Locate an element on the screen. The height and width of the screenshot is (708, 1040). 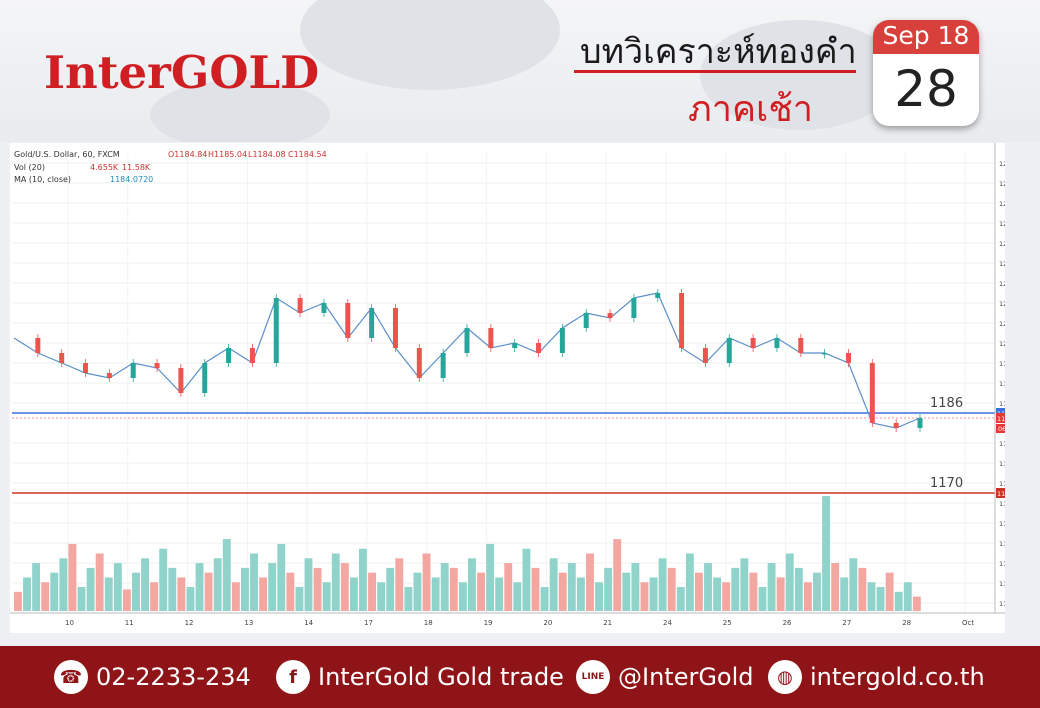
footer-phone: ☎ 02-2233-234 is located at coordinates (152, 677).